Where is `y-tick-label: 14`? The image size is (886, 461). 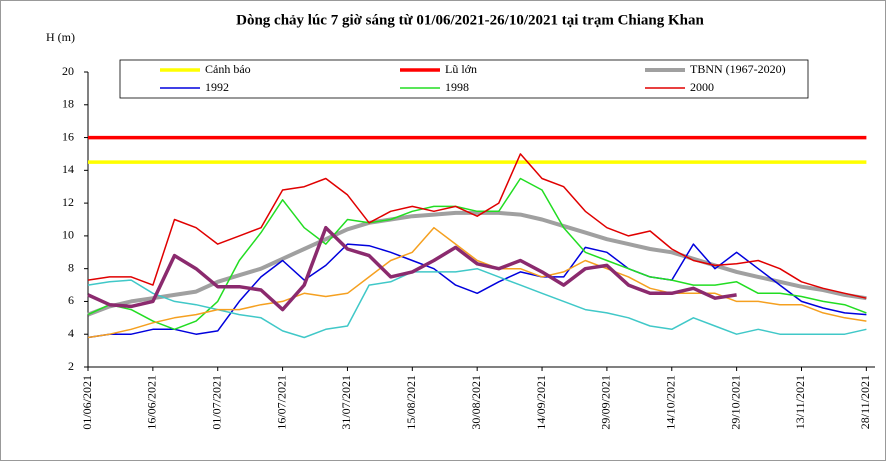 y-tick-label: 14 is located at coordinates (68, 169).